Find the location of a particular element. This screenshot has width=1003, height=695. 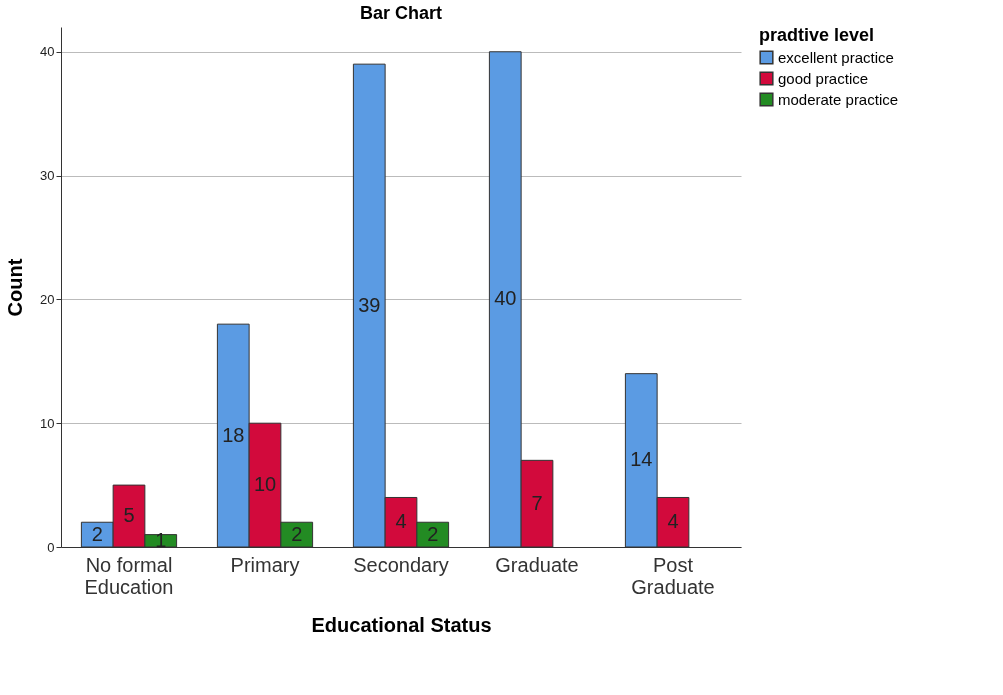

x-tick-label: Primary is located at coordinates (265, 564).